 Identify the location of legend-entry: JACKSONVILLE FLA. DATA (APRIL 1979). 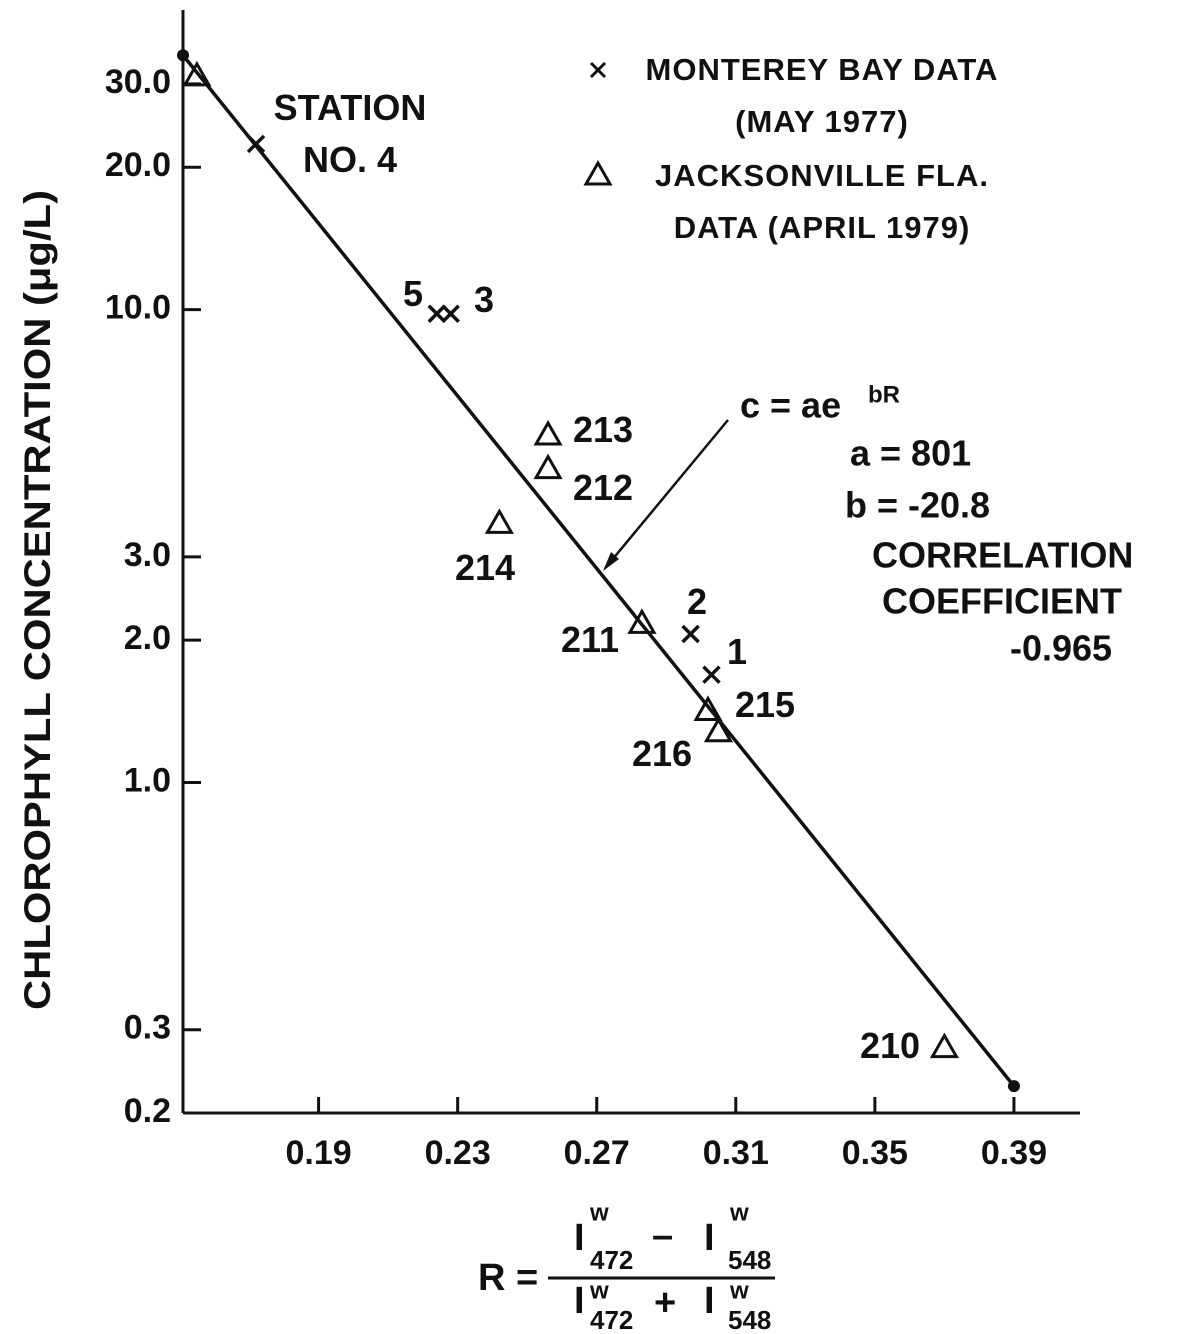
(822, 201).